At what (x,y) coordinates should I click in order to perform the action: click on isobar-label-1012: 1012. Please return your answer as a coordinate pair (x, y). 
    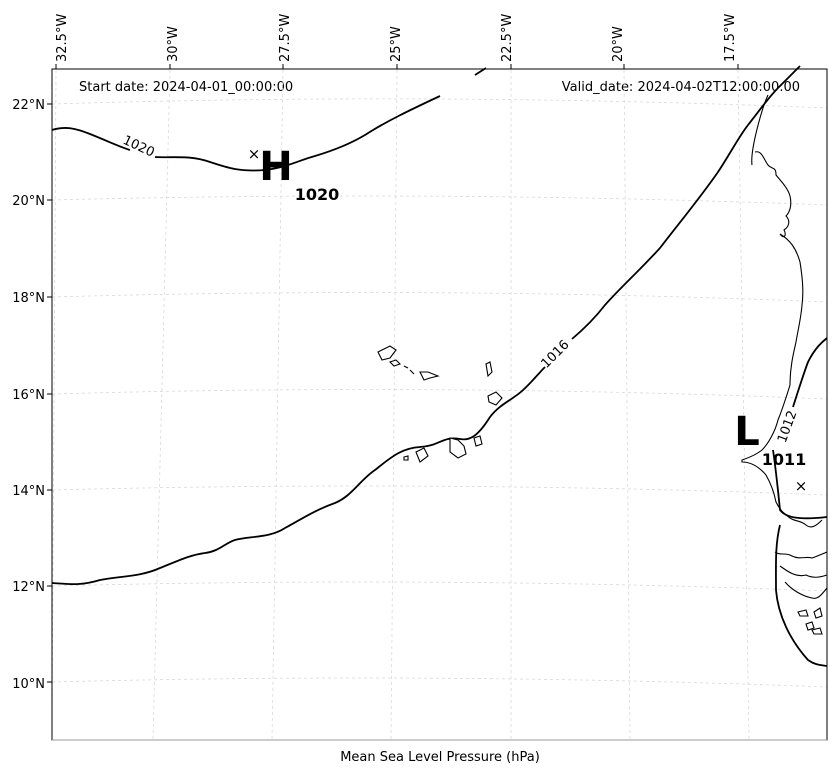
    Looking at the image, I should click on (787, 427).